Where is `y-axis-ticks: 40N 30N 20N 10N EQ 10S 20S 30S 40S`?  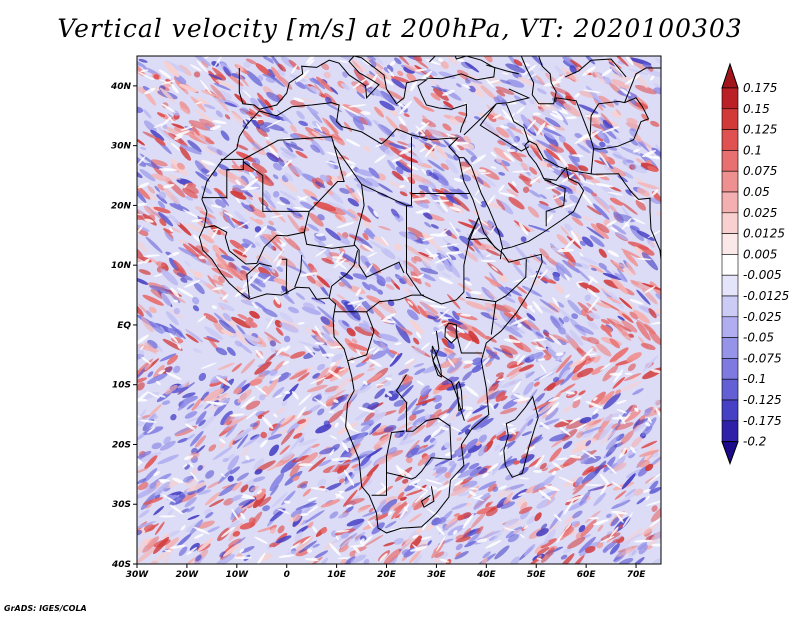
y-axis-ticks: 40N 30N 20N 10N EQ 10S 20S 30S 40S is located at coordinates (123, 326).